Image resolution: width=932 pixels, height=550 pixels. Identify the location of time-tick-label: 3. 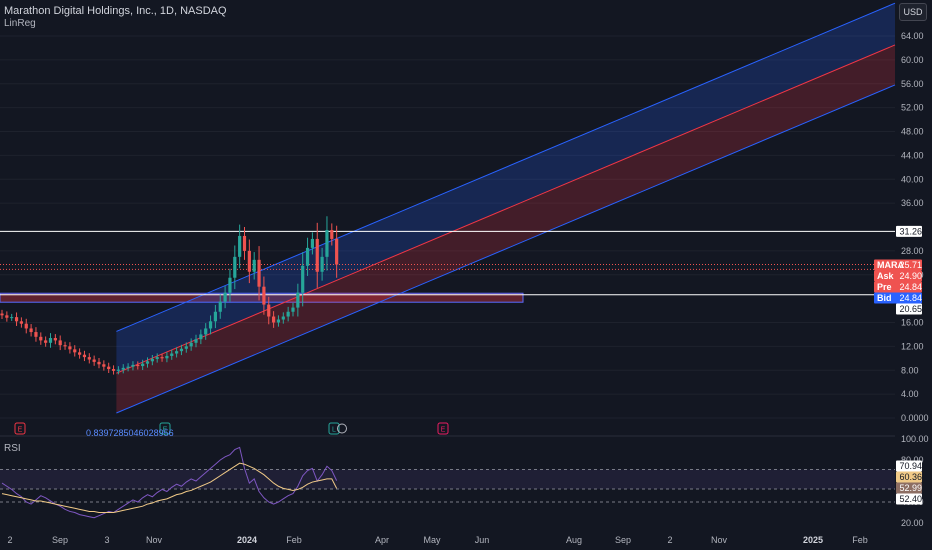
(106, 540).